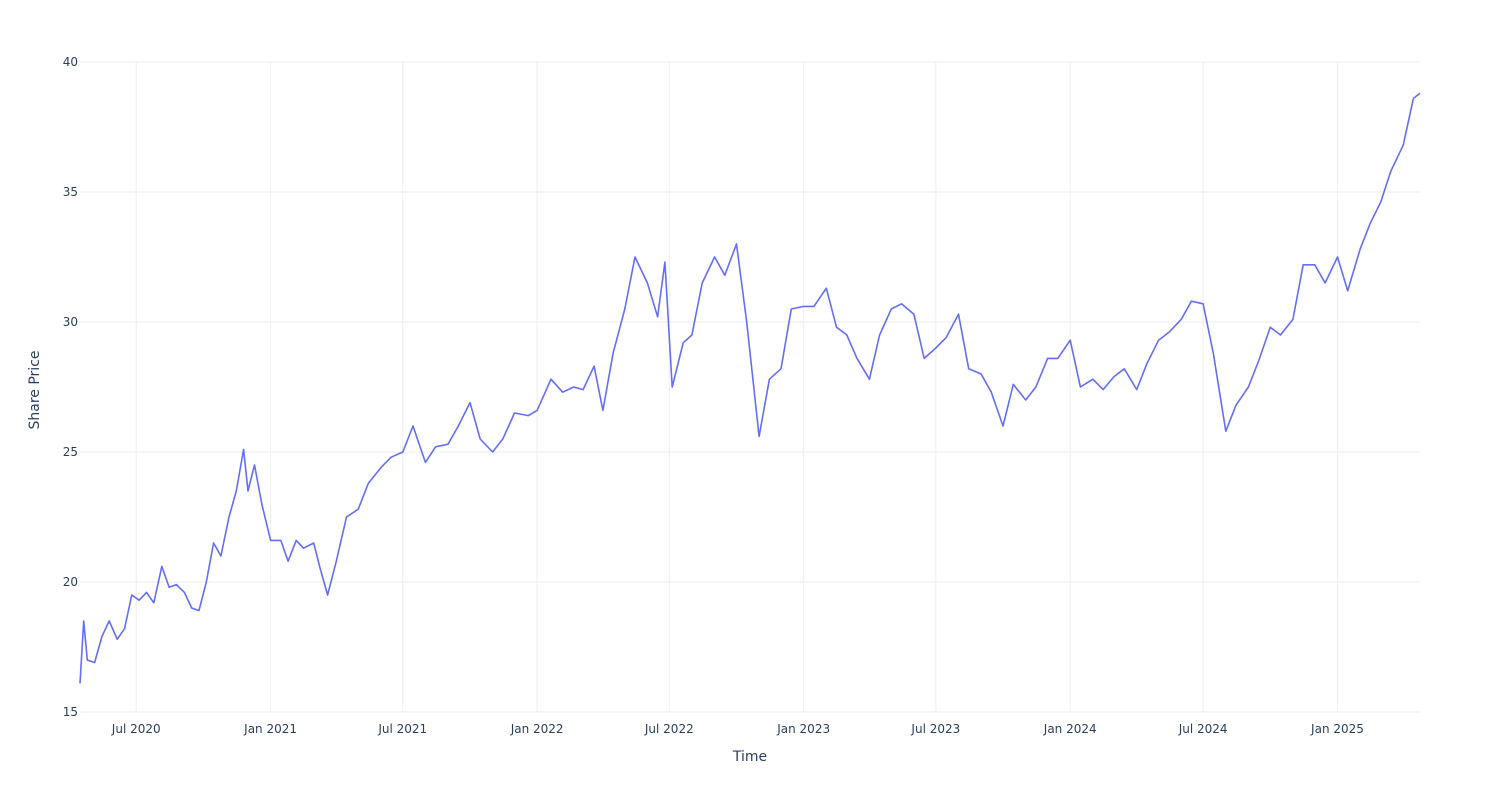  Describe the element at coordinates (70, 452) in the screenshot. I see `y-tick-label: 25` at that location.